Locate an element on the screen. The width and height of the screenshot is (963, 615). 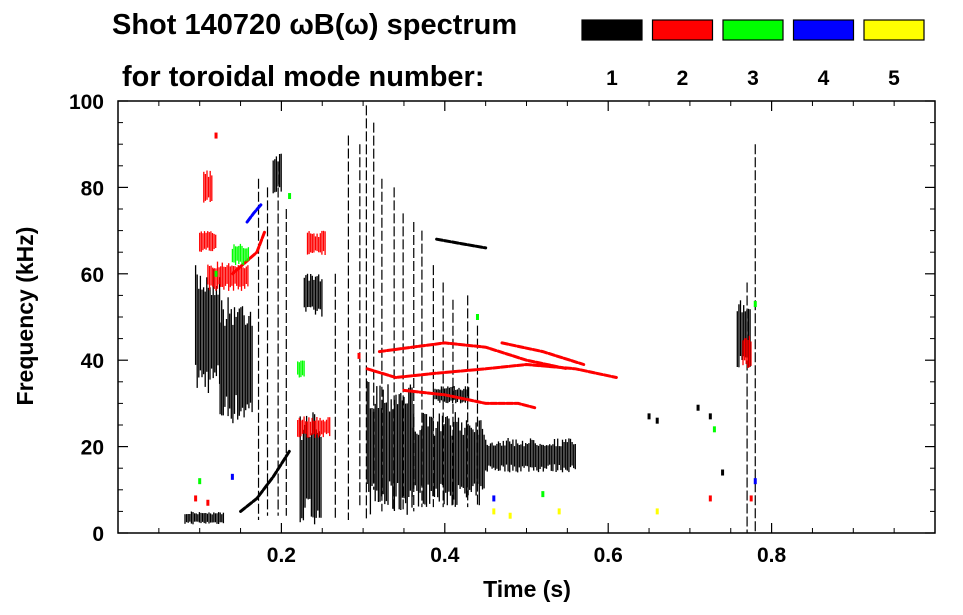
x-tick-label: 0.2 is located at coordinates (281, 555).